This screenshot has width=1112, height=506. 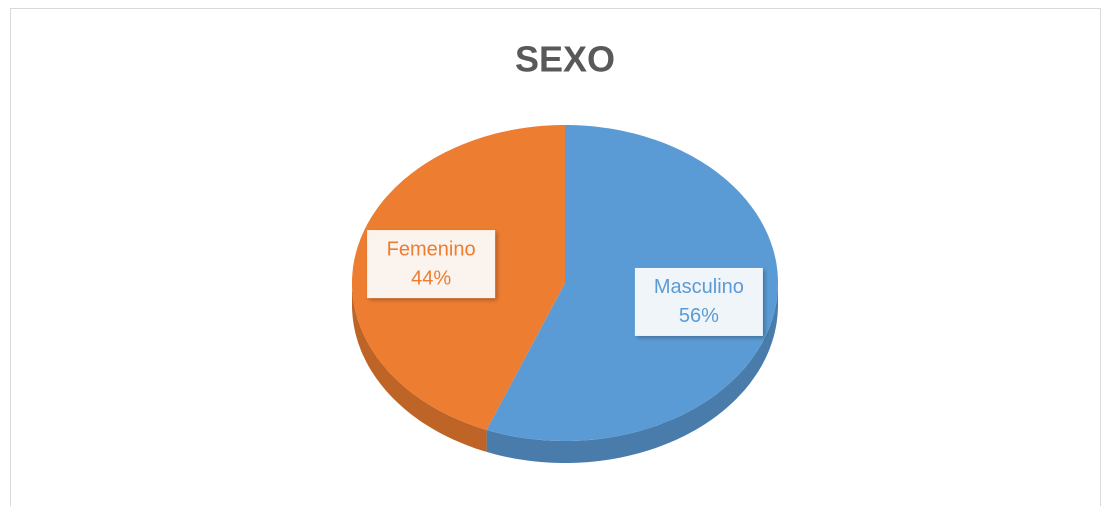 What do you see at coordinates (431, 278) in the screenshot?
I see `data-label-value: 44%` at bounding box center [431, 278].